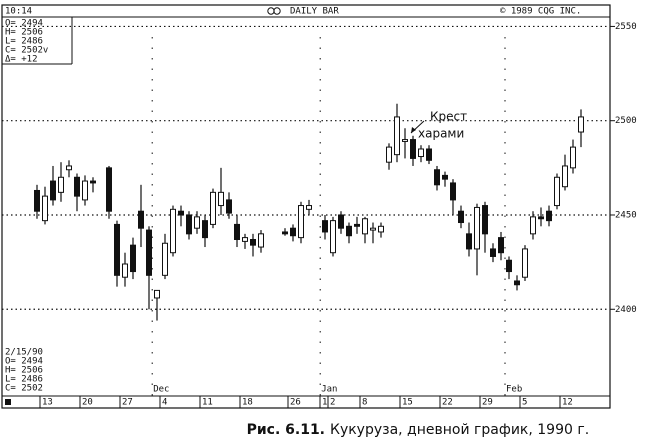  I want to click on x-tick-label: 12, so click(567, 403).